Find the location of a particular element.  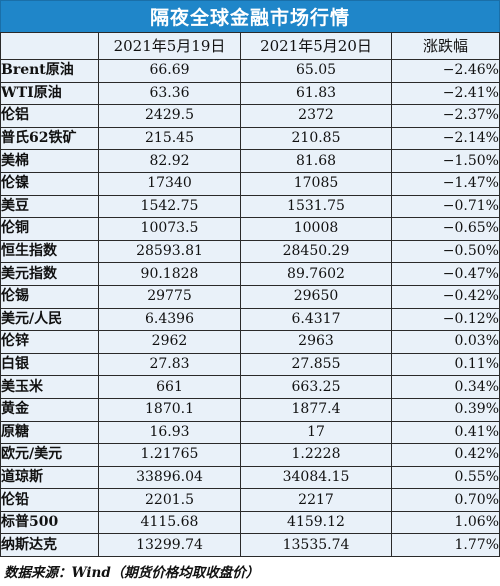

instrument-name: 伦铅 is located at coordinates (49, 500).